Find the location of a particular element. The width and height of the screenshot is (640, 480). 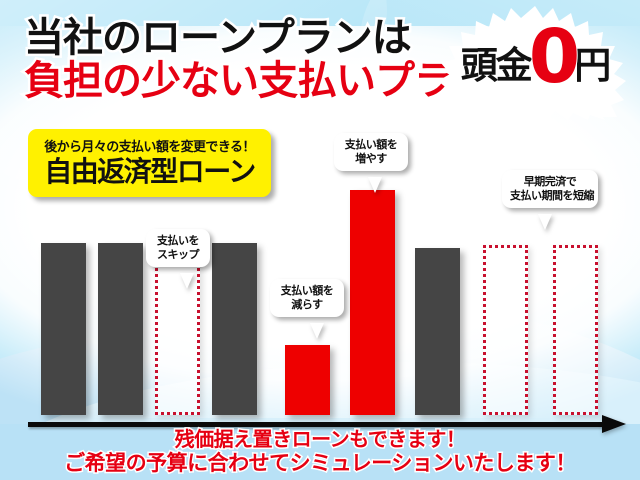

plan-box-subtitle: 後から月々の支払い額を変更できる！ is located at coordinates (149, 147).